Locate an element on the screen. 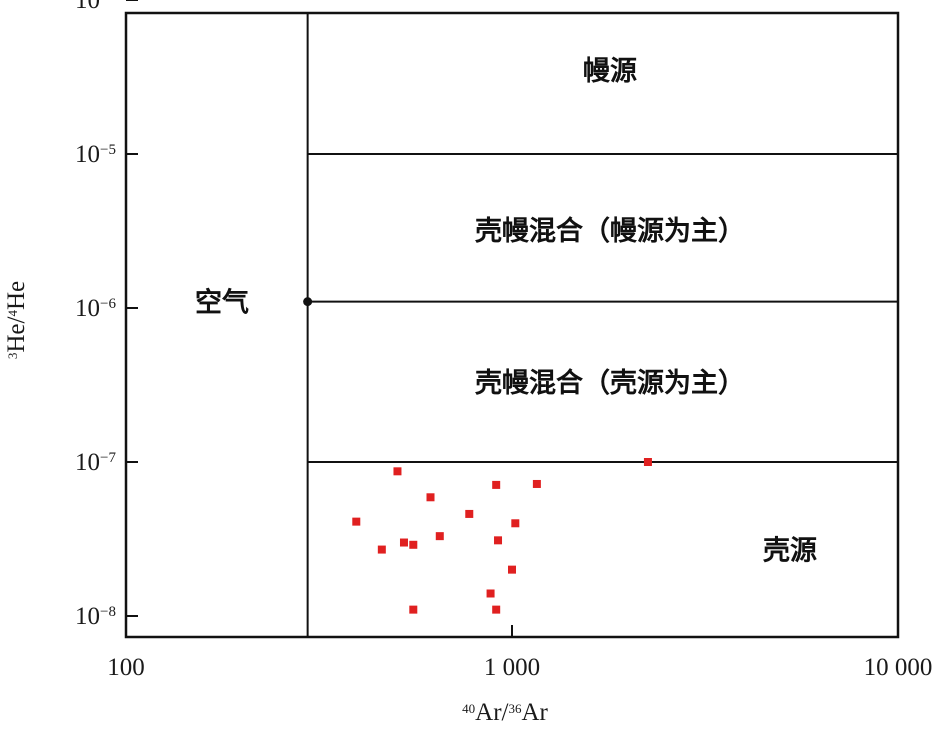  region-label-mixed_crust: 壳幔混合（壳源为主） is located at coordinates (610, 383).